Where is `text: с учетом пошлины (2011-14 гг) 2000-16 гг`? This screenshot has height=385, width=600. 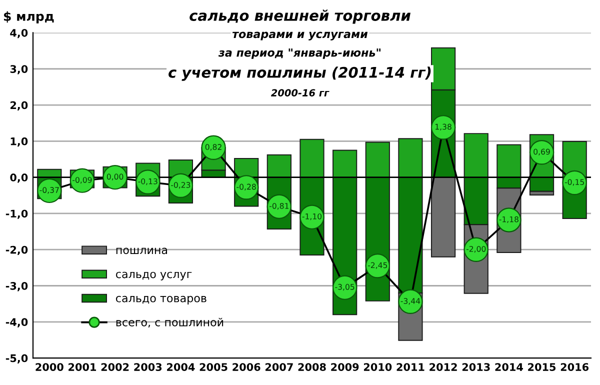 text: с учетом пошлины (2011-14 гг) 2000-16 гг is located at coordinates (299, 81).